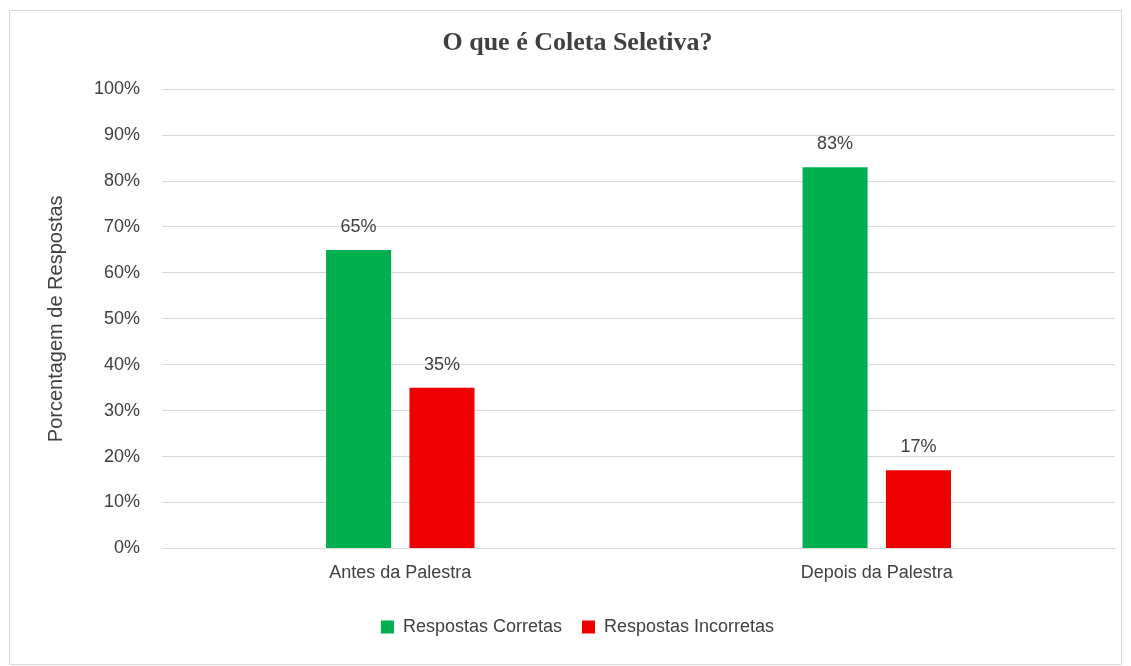 The width and height of the screenshot is (1131, 666). What do you see at coordinates (122, 317) in the screenshot?
I see `y-tick-label: 50%` at bounding box center [122, 317].